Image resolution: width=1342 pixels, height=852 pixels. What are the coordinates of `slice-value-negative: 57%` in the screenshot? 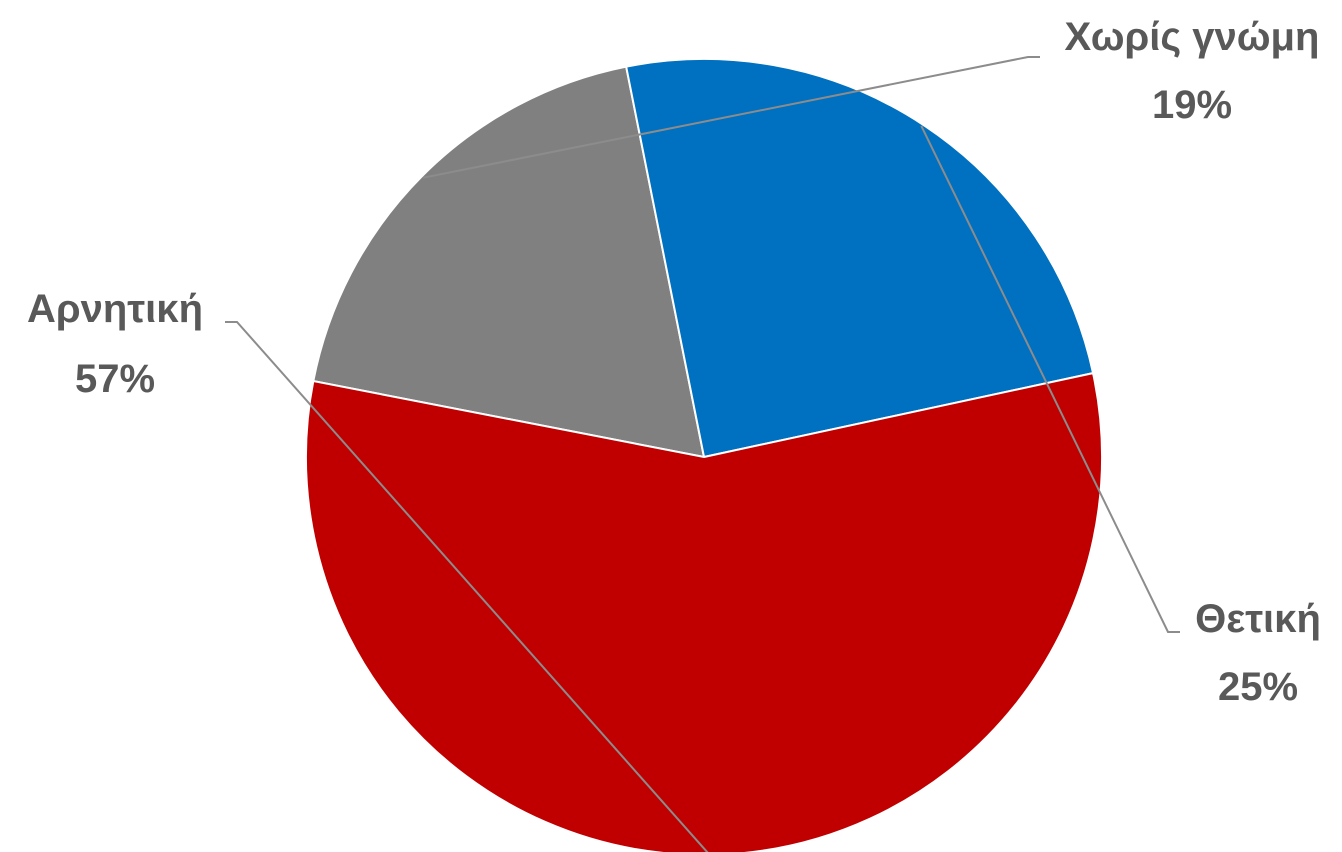 It's located at (115, 379).